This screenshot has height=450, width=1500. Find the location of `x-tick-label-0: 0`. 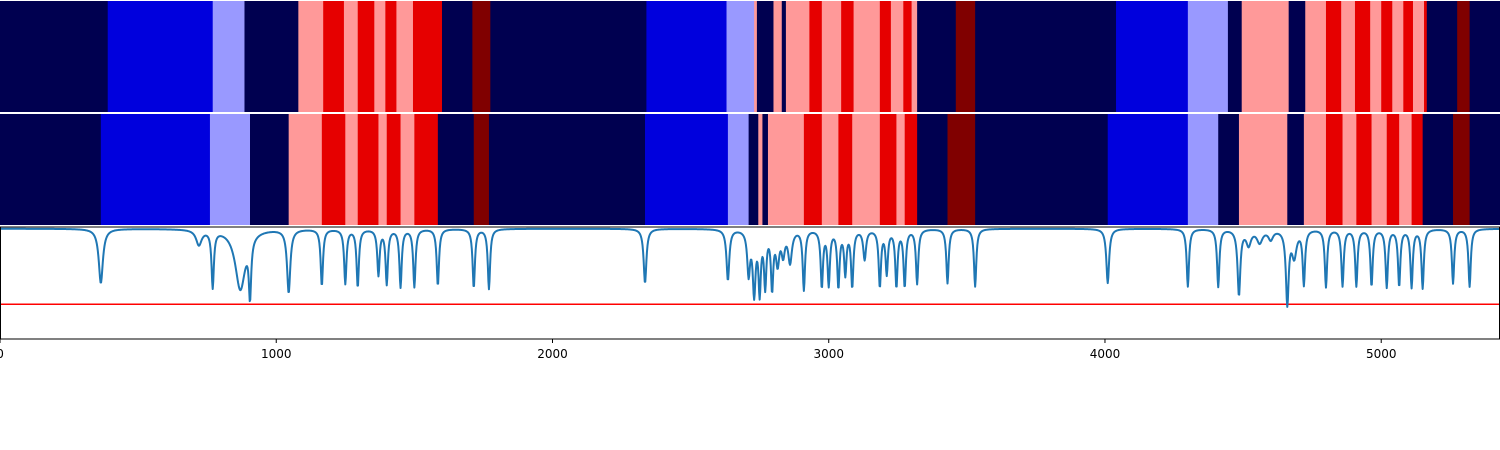

x-tick-label-0: 0 is located at coordinates (2, 354).